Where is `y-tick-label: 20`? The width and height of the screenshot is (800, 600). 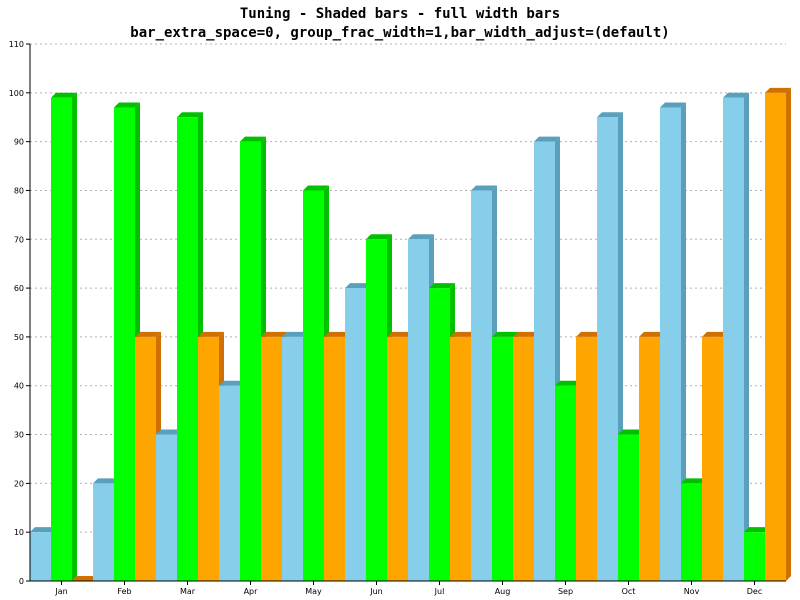
y-tick-label: 20 is located at coordinates (19, 483).